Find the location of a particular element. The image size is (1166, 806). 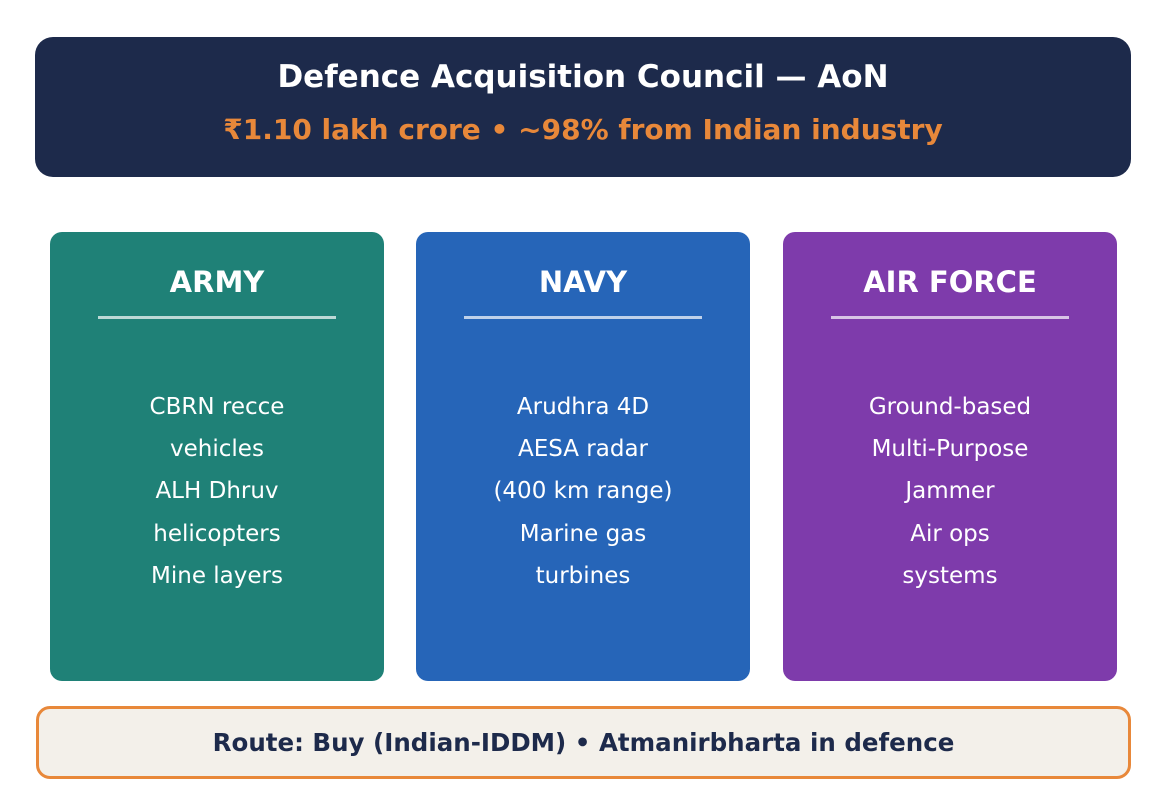

card-item: Marine gas is located at coordinates (583, 533).